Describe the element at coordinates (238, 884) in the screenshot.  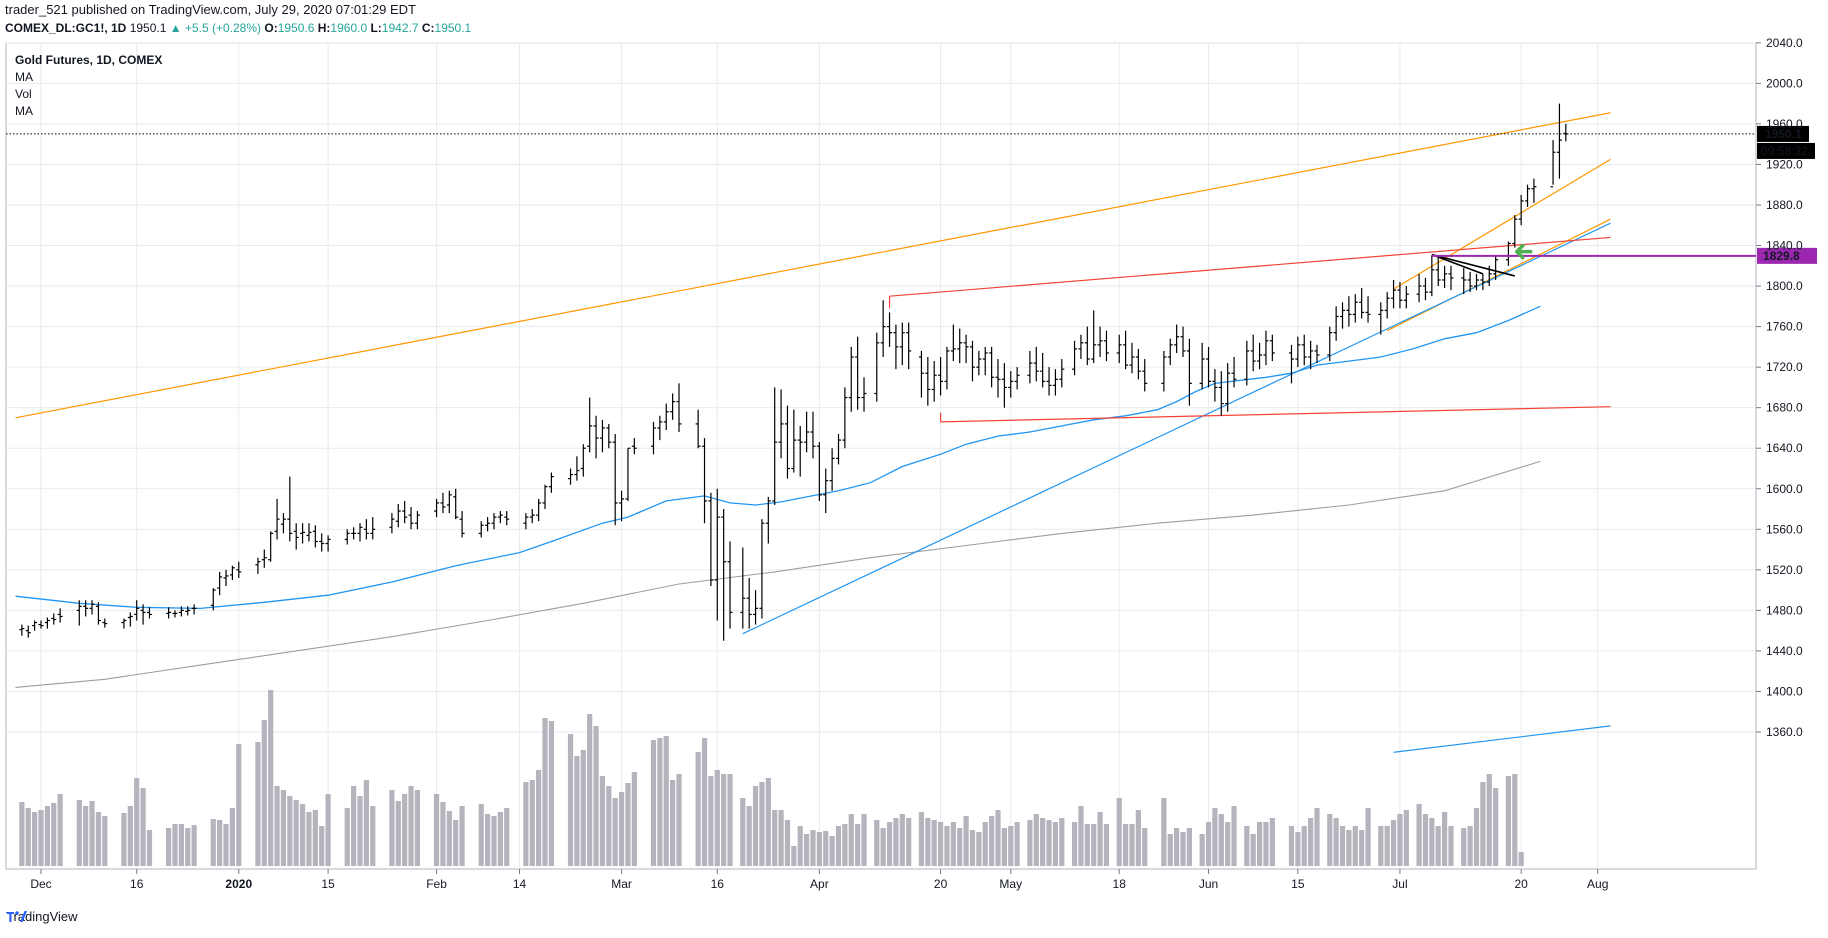
I see `time-tick-label: 2020` at that location.